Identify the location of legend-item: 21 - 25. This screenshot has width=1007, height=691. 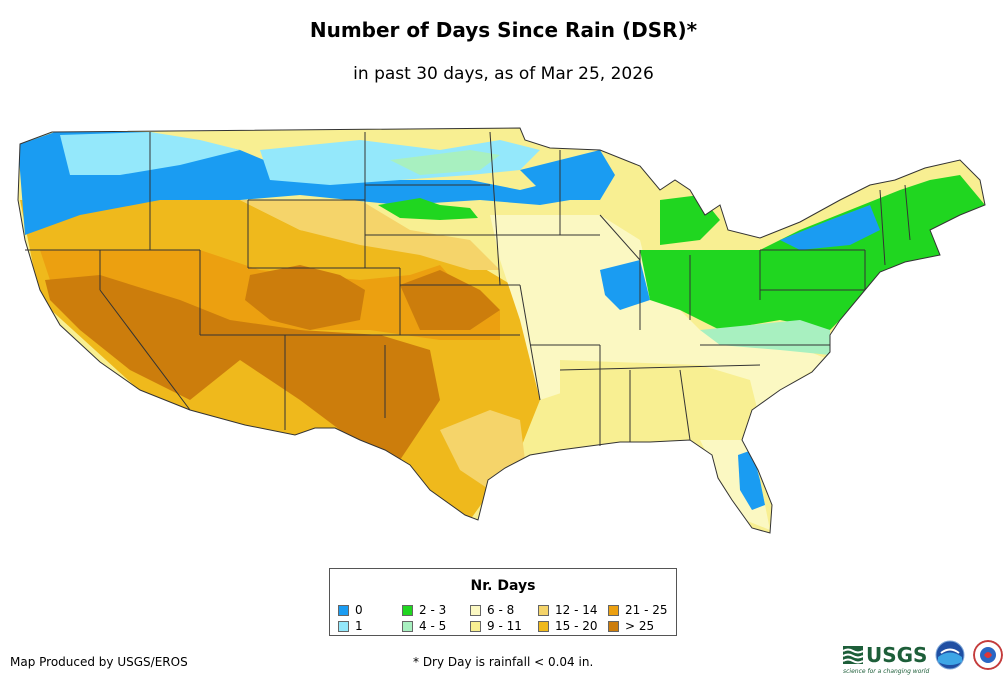
(638, 610).